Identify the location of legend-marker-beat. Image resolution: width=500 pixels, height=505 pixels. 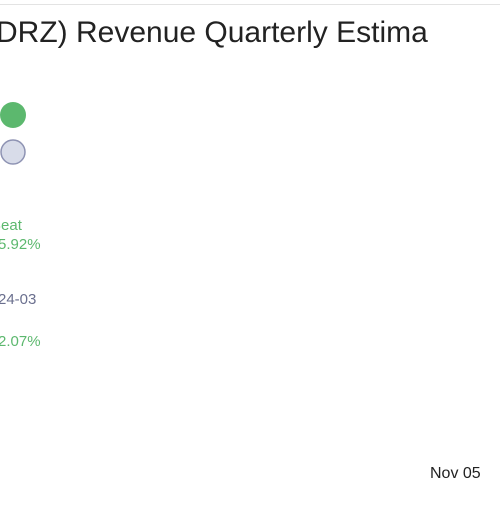
(13, 115).